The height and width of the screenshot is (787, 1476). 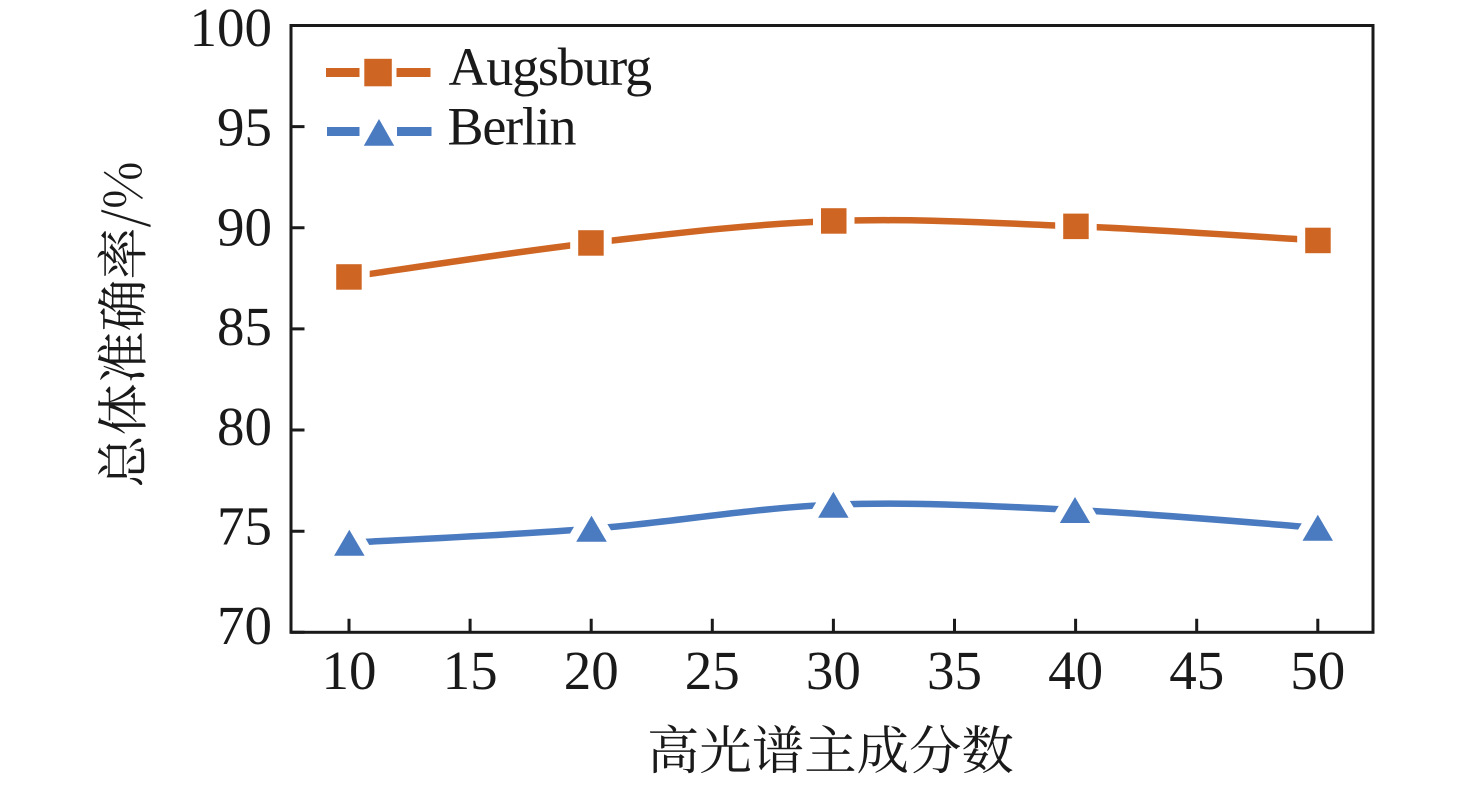 I want to click on svg-text: 10, so click(x=349, y=670).